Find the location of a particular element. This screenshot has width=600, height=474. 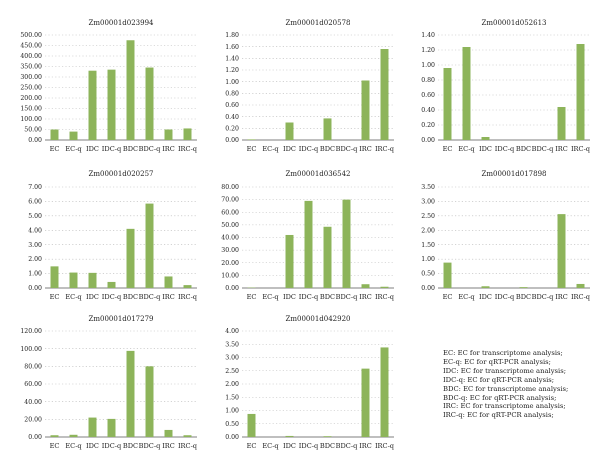

y-tick-label: 350.00 is located at coordinates (31, 67).